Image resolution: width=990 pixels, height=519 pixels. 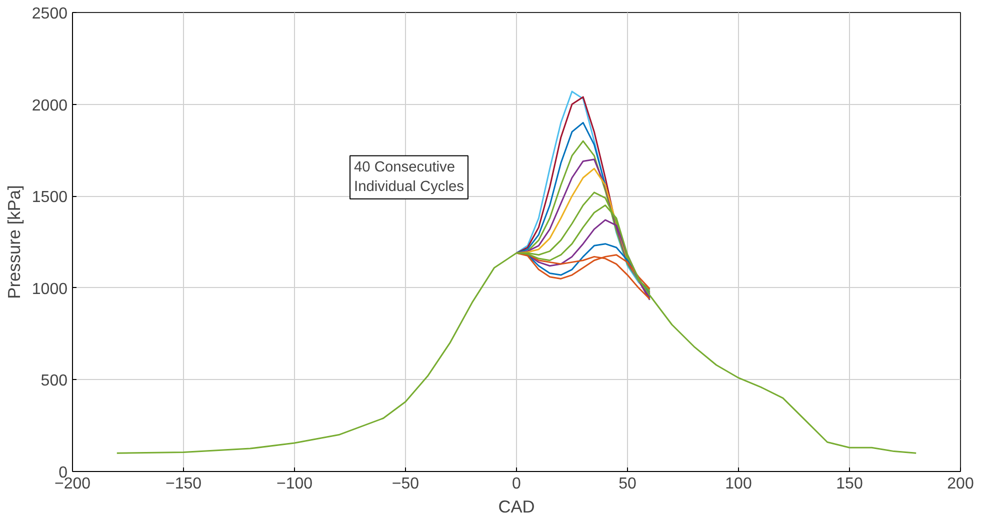 What do you see at coordinates (406, 484) in the screenshot?
I see `x-tick-label: −50` at bounding box center [406, 484].